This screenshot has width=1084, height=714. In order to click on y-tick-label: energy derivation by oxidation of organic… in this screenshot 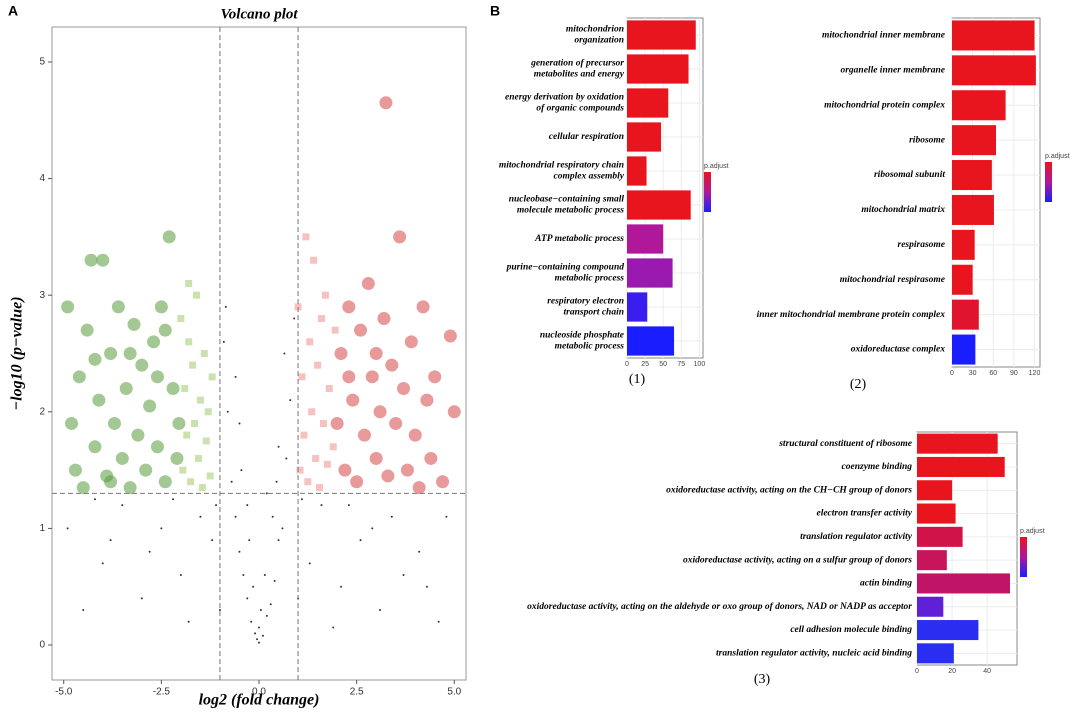, I will do `click(564, 103)`.